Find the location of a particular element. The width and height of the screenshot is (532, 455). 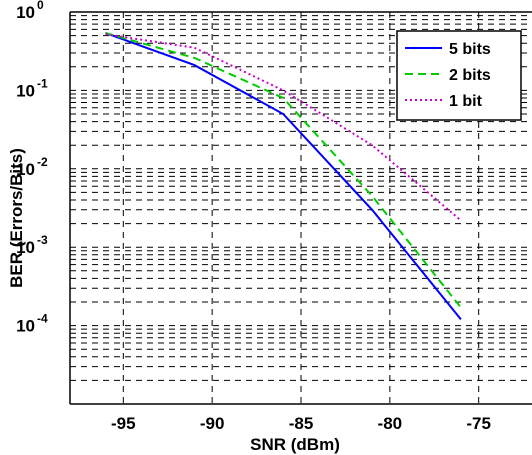

y-tick-exponent-2: -2 is located at coordinates (42, 162).